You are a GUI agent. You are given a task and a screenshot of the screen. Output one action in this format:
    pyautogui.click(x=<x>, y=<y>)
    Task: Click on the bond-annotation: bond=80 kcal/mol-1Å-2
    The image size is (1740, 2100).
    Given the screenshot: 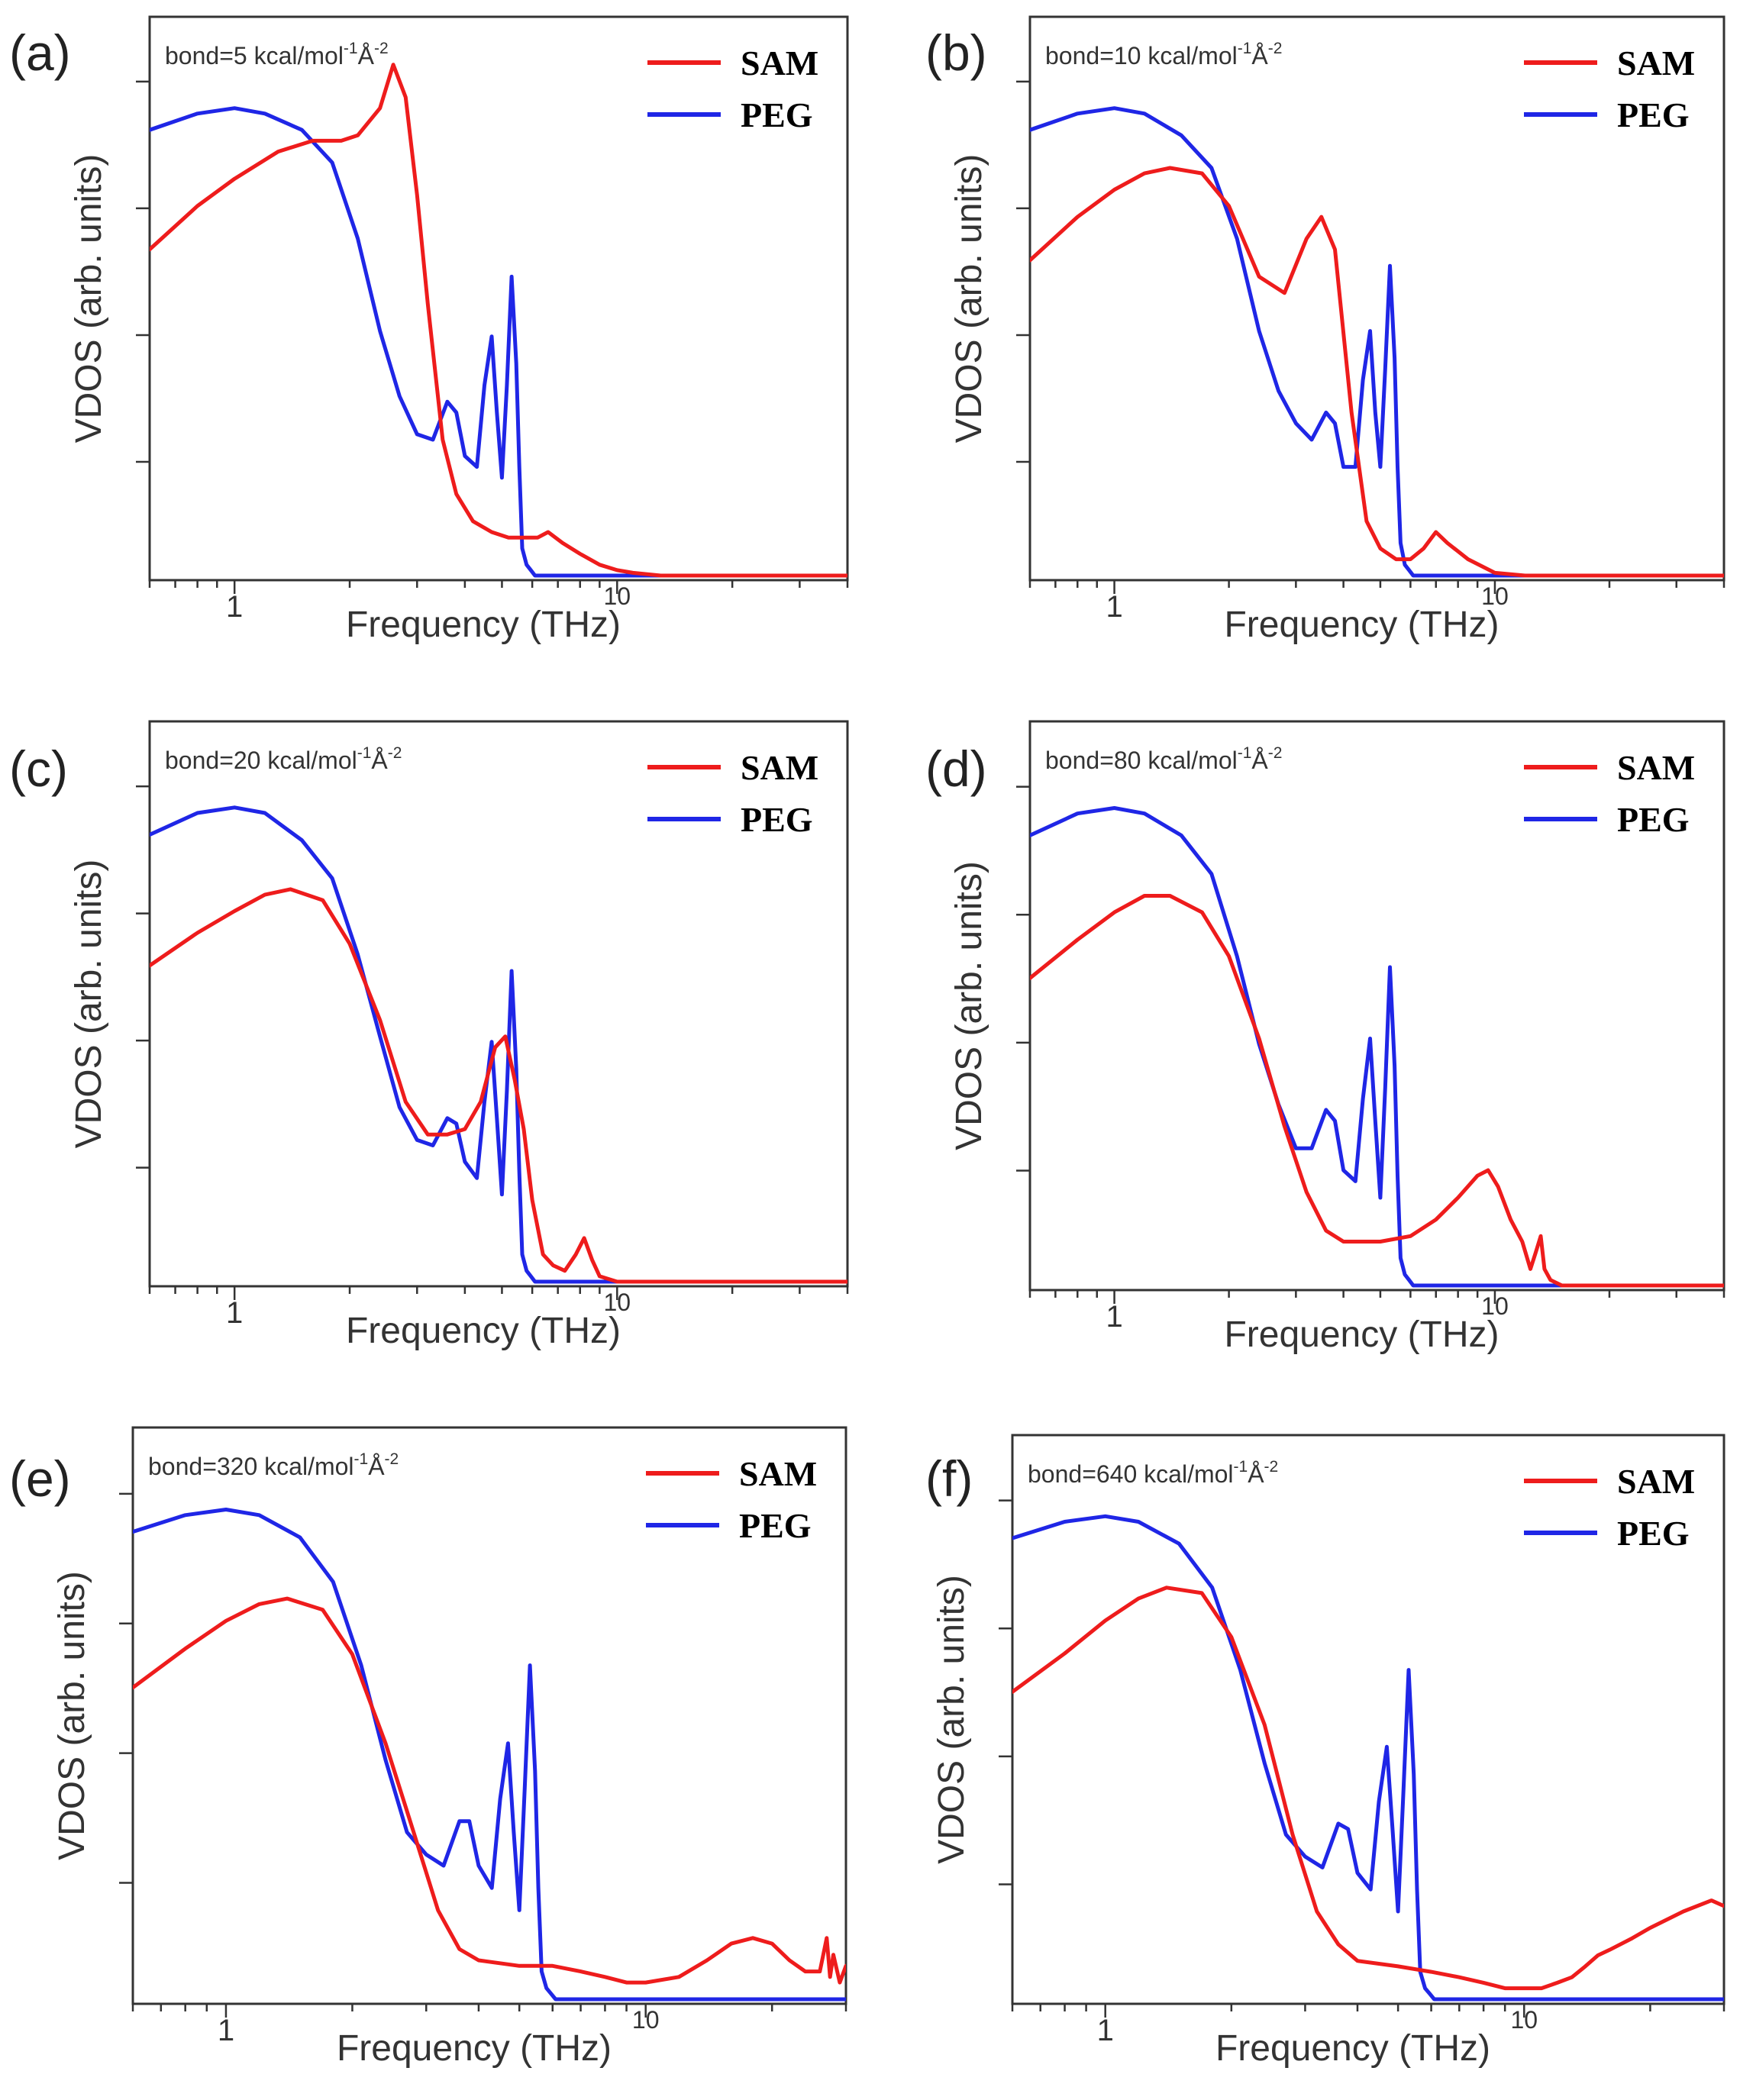 What is the action you would take?
    pyautogui.click(x=1163, y=759)
    